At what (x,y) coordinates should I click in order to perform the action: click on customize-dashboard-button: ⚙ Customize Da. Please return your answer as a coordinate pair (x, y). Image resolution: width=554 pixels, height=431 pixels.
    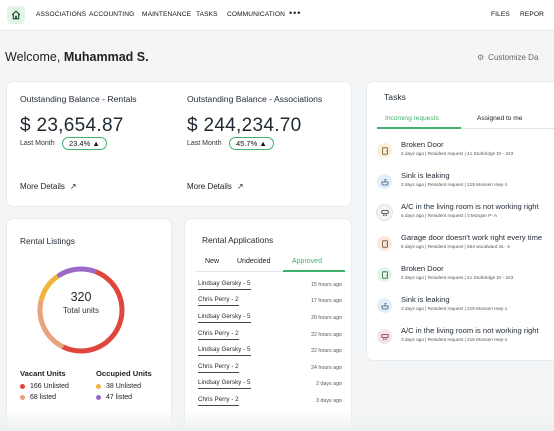
    Looking at the image, I should click on (507, 57).